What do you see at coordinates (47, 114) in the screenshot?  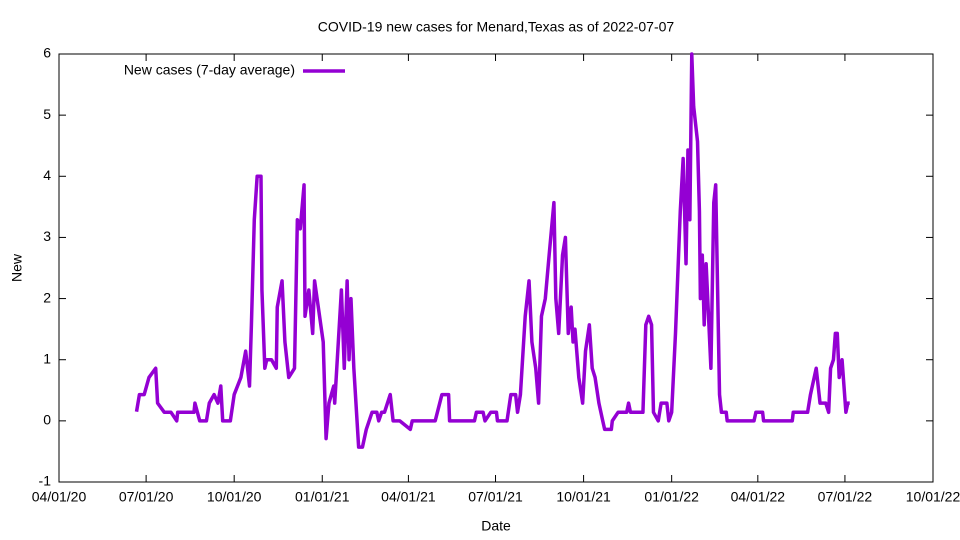 I see `y-tick-label: 5` at bounding box center [47, 114].